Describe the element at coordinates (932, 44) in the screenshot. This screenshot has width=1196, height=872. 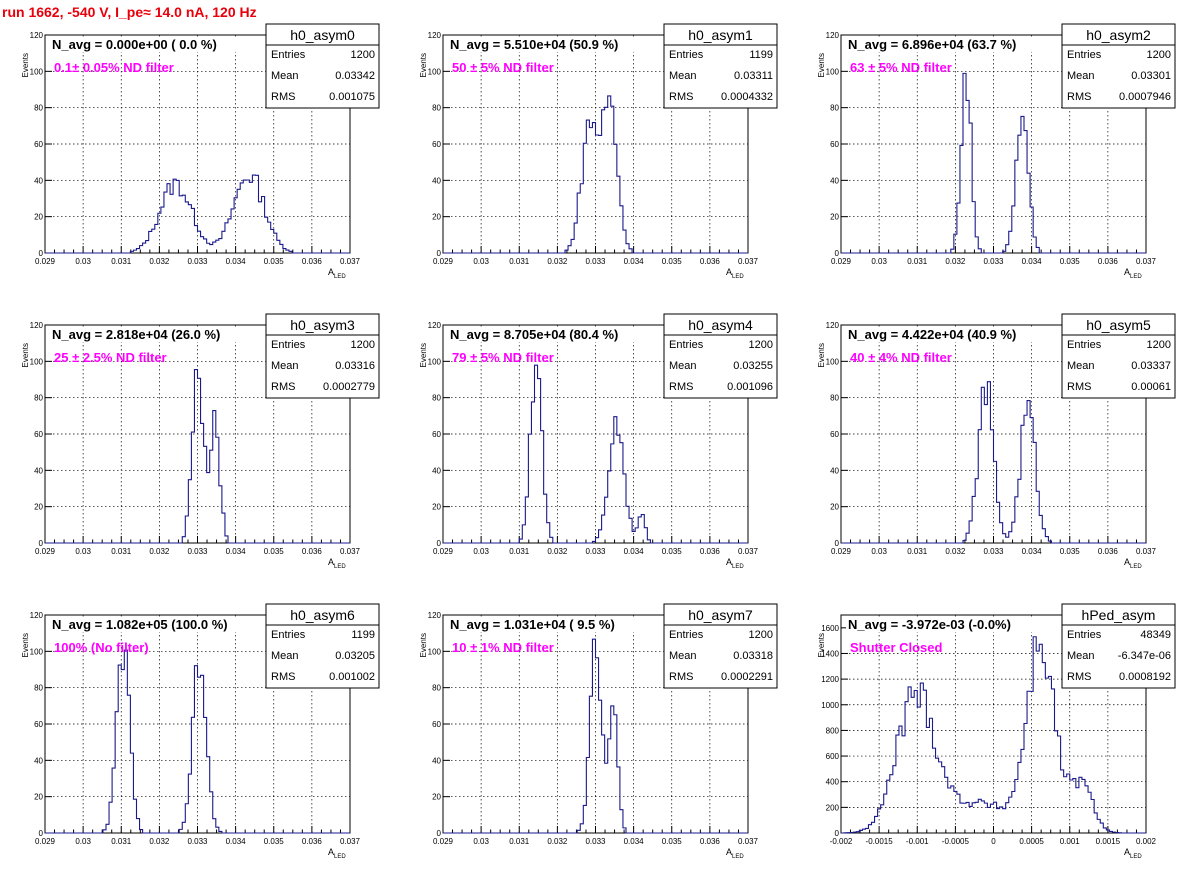
I see `histogram-title: N_avg = 6.896e+04 (63.7 %)` at that location.